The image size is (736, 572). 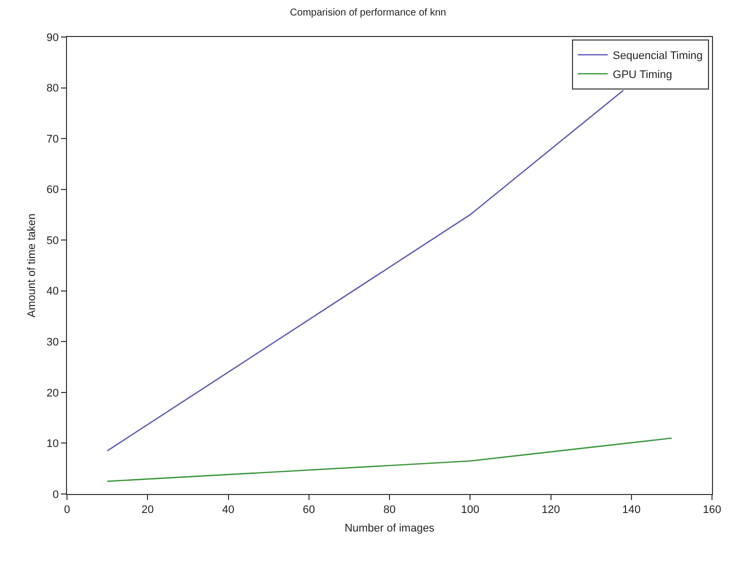 I want to click on x-tick-label: 0, so click(x=67, y=510).